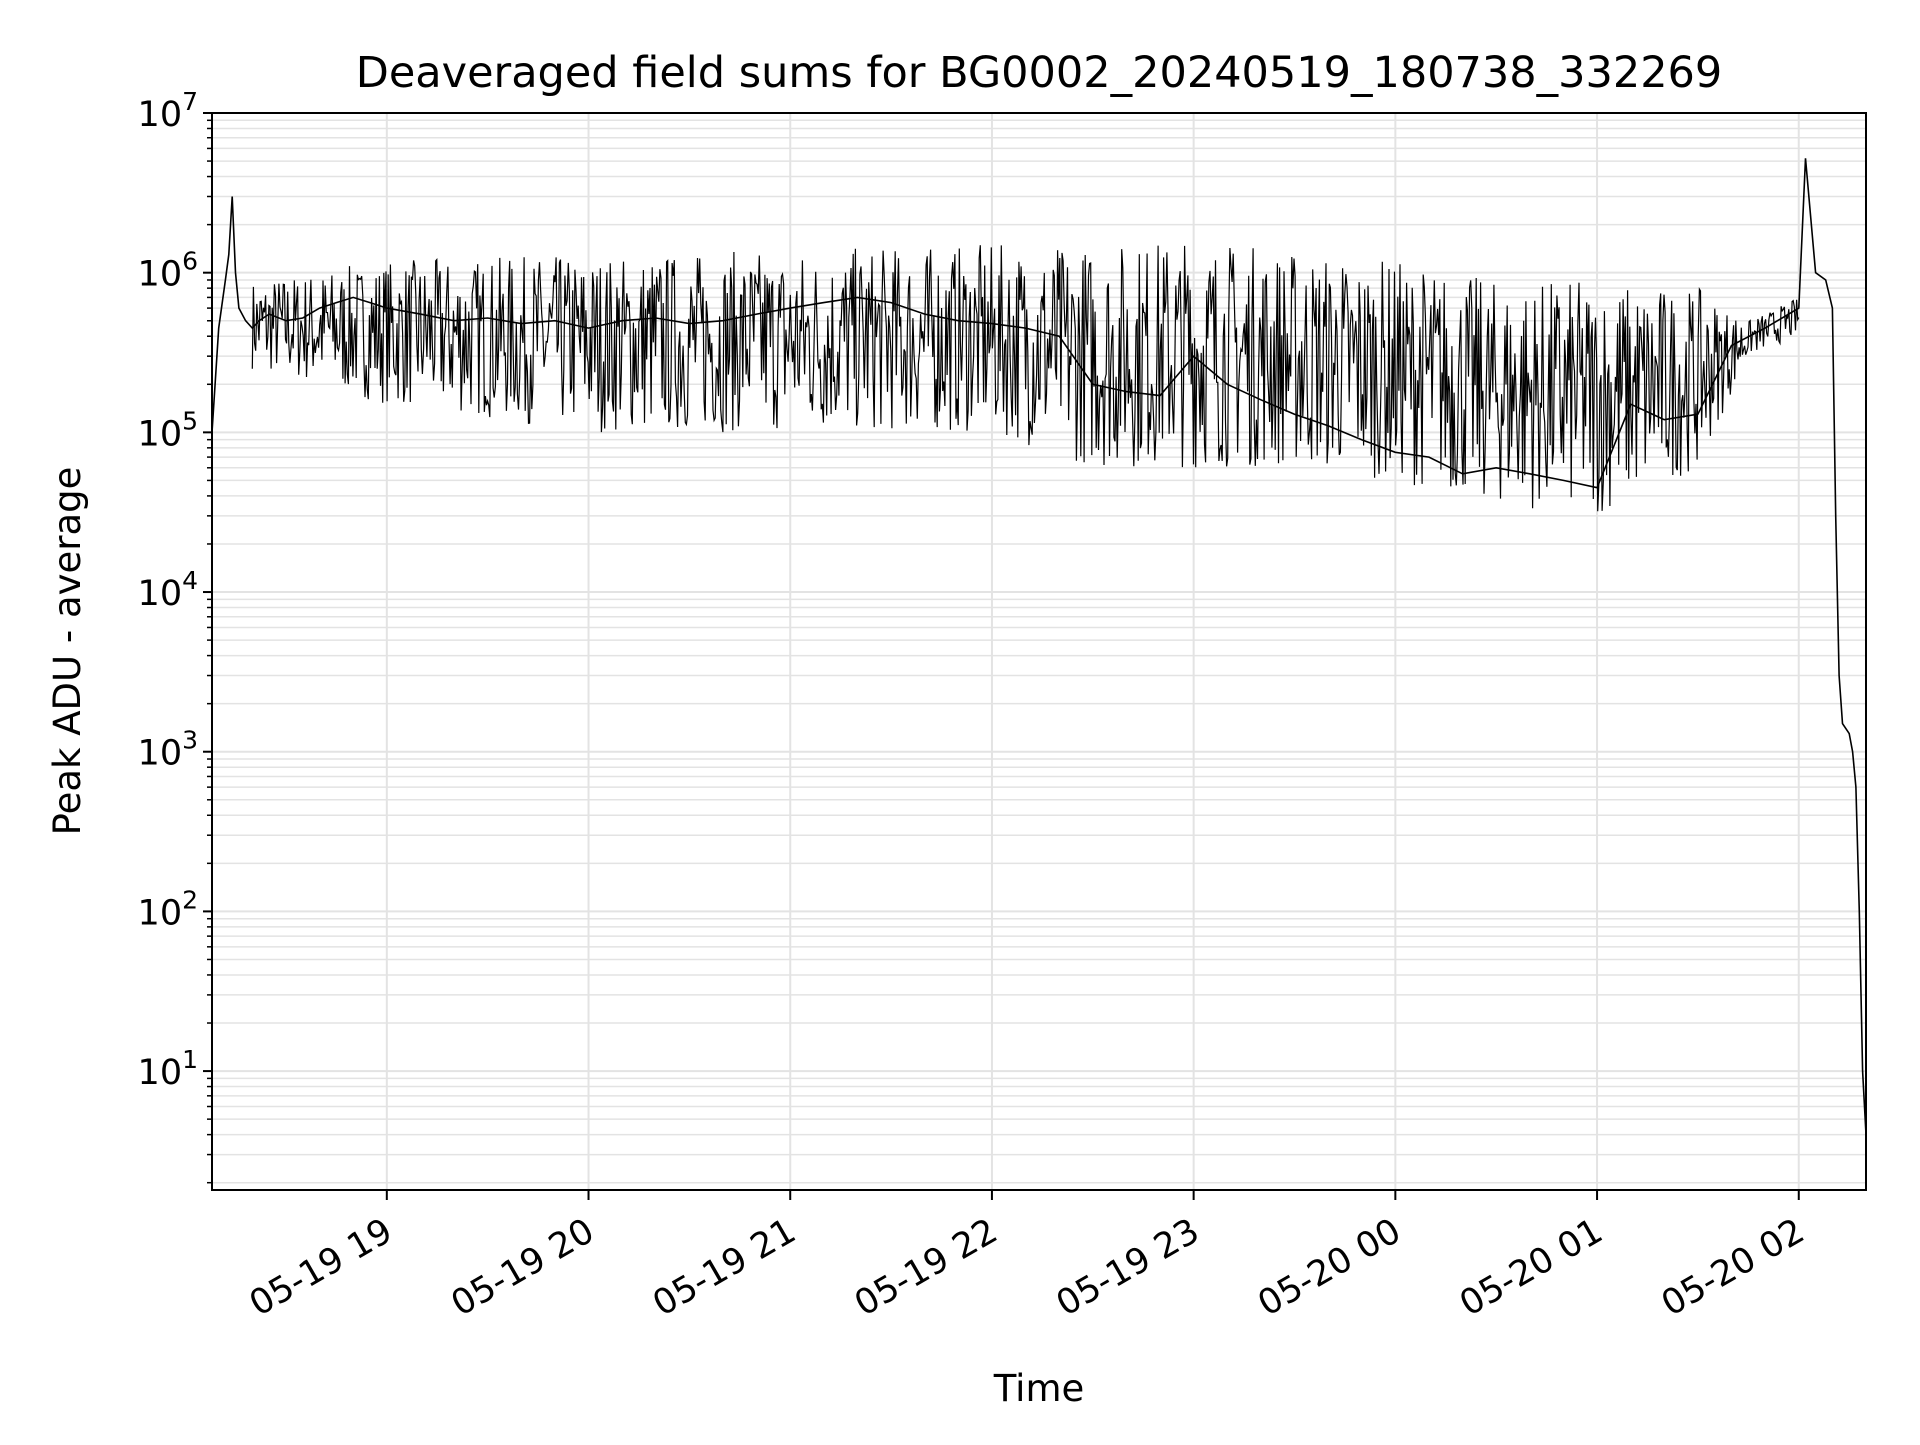 The image size is (1920, 1445). I want to click on y-tick-label-exponent: 7, so click(190, 101).